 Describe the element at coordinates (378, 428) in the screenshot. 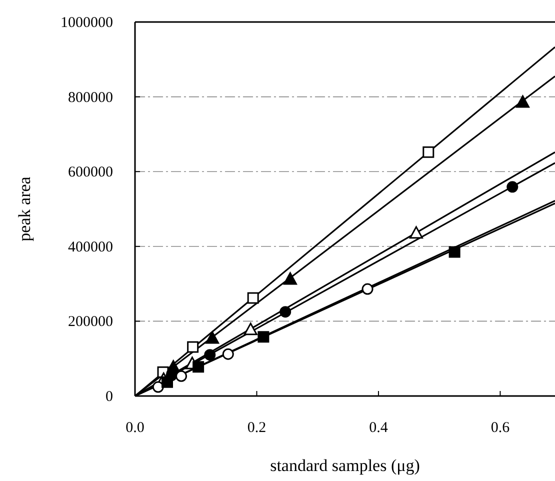

I see `x-tick-label: 0.4` at that location.